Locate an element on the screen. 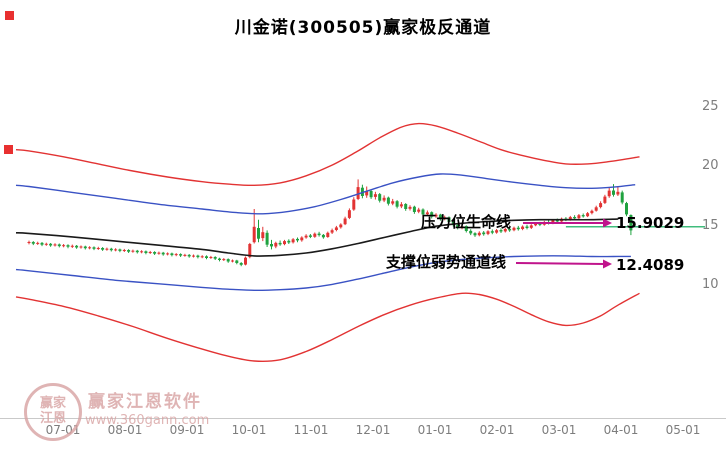  chart-title: 川金诺(300505)赢家极反通道 is located at coordinates (363, 28).